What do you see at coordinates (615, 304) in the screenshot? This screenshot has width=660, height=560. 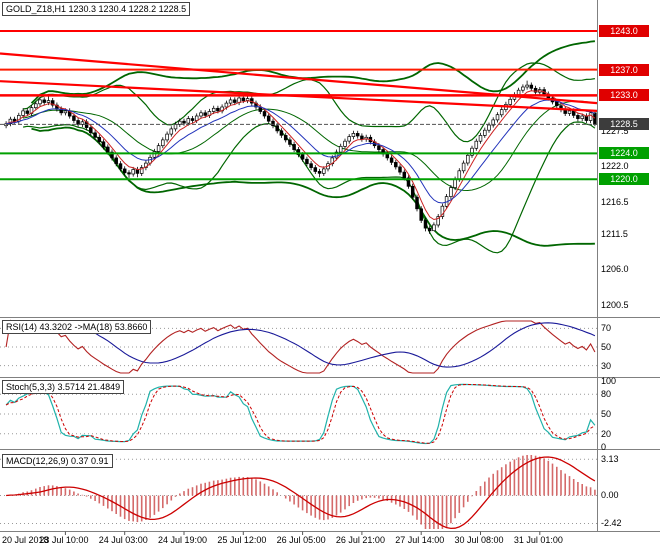 I see `price-axis-label: 1200.5` at bounding box center [615, 304].